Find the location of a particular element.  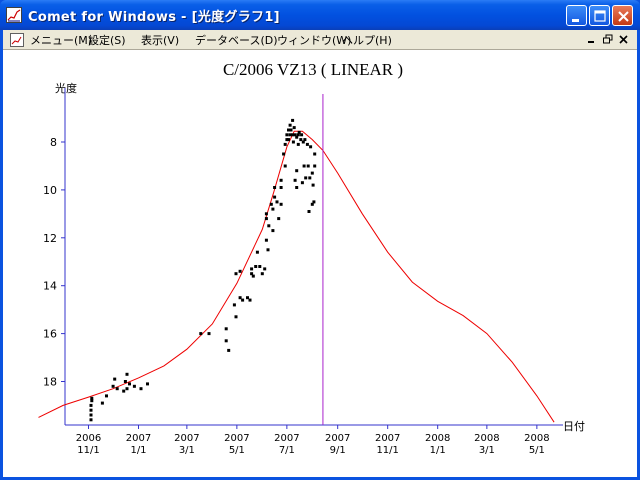

menu-item-window: ウィンドウ(W) is located at coordinates (314, 40).